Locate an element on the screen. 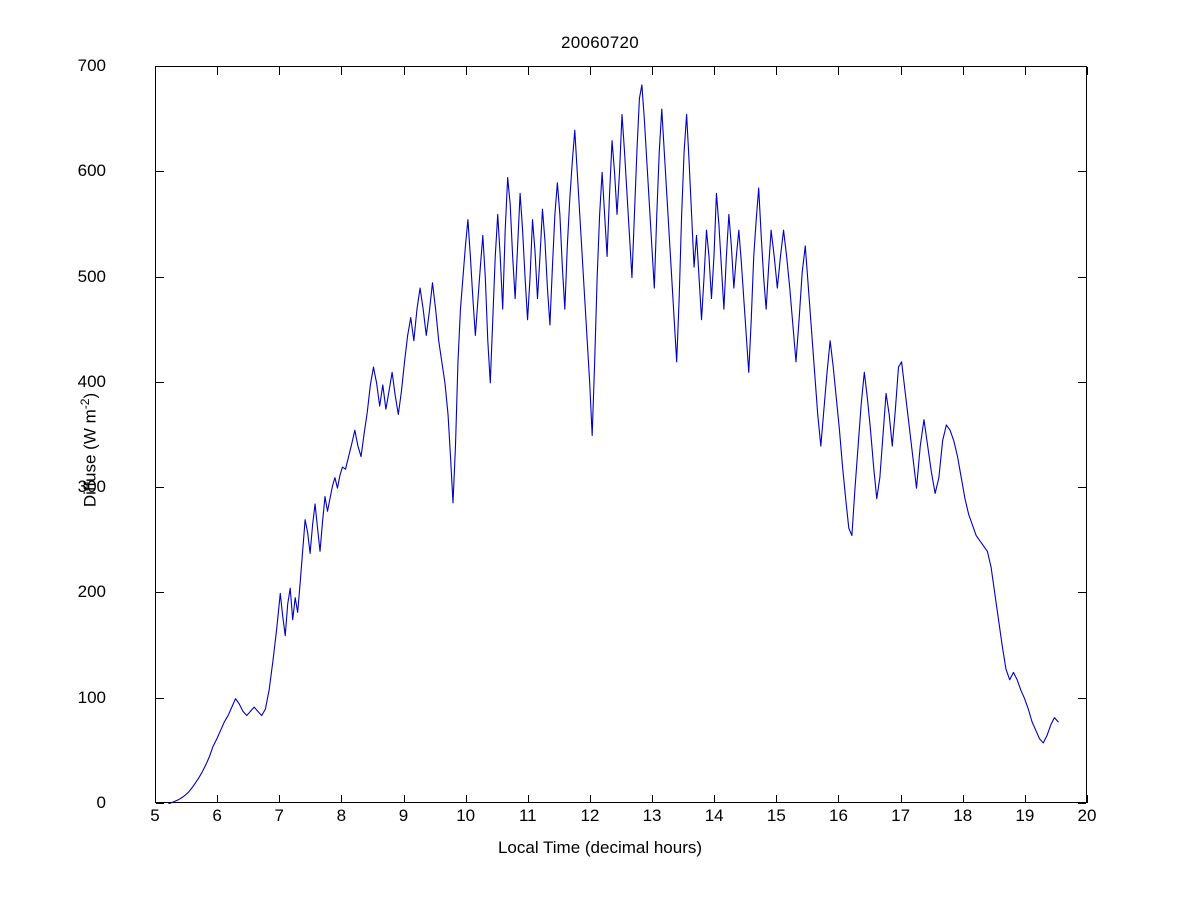  x-tick-label: 9 is located at coordinates (403, 815).